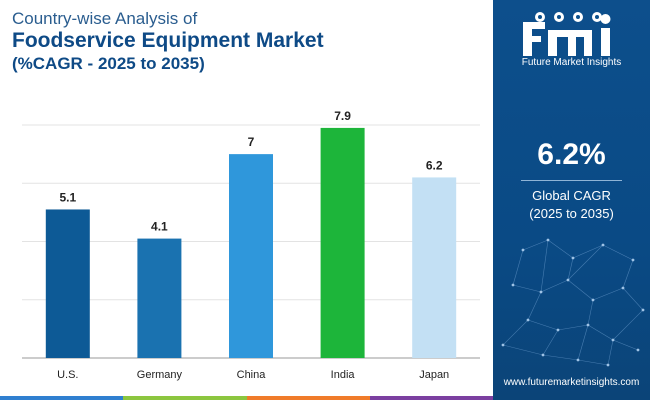 The width and height of the screenshot is (650, 400). Describe the element at coordinates (159, 298) in the screenshot. I see `bar-germany` at that location.